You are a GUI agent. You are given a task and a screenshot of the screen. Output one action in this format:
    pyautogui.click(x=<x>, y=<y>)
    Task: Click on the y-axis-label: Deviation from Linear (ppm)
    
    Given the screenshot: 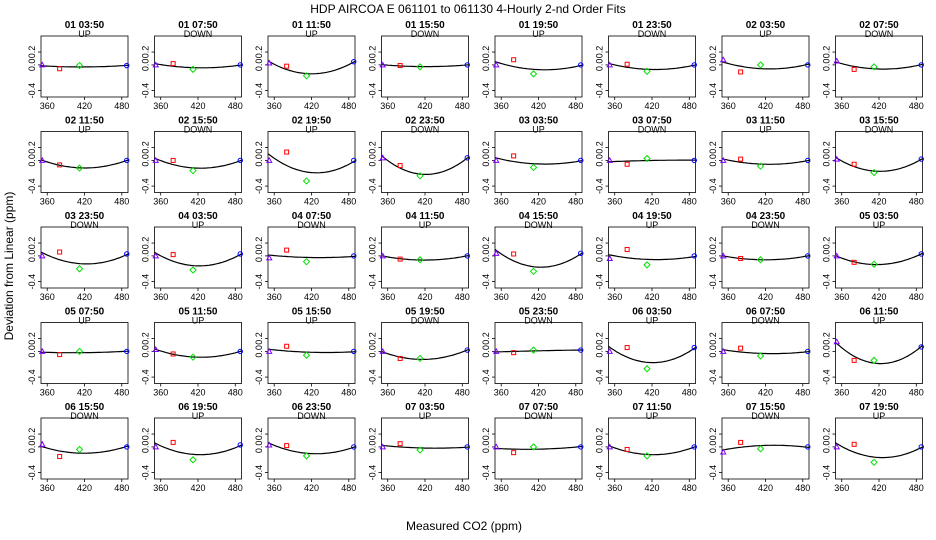 What is the action you would take?
    pyautogui.click(x=9, y=266)
    